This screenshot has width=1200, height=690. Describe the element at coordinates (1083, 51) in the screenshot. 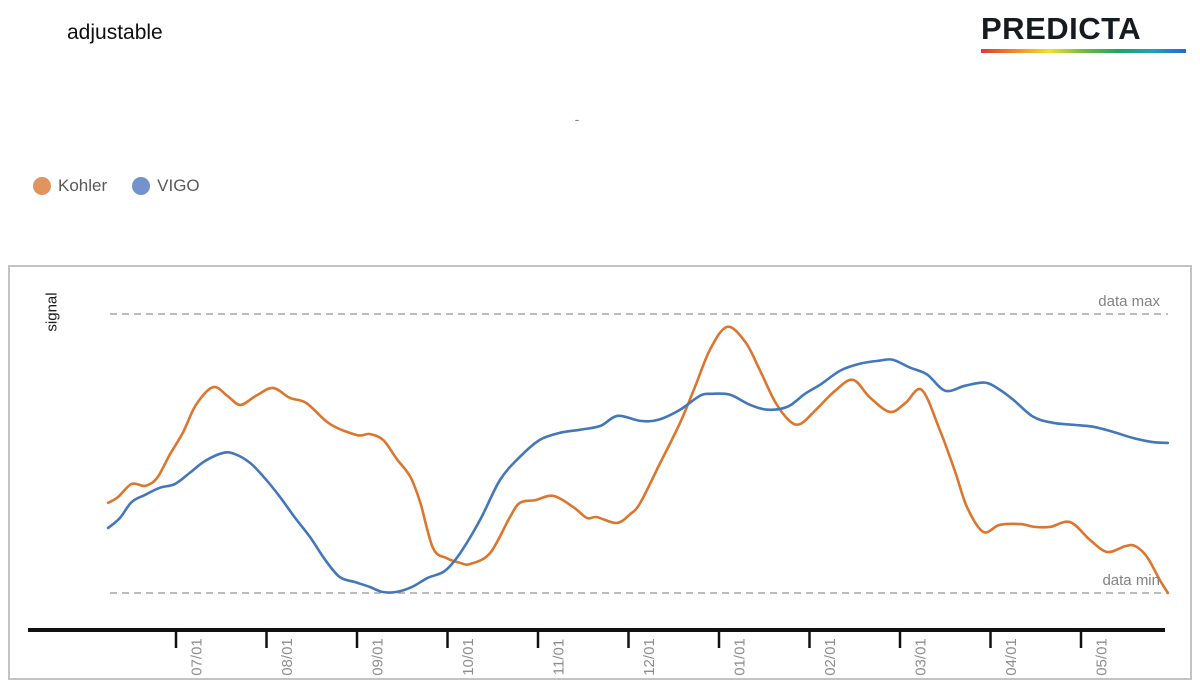

I see `brand-rainbow-underline` at that location.